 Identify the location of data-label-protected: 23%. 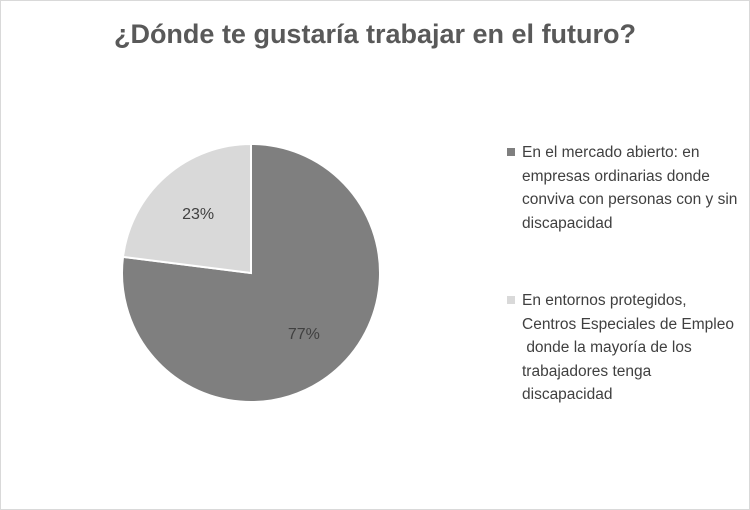
(198, 214).